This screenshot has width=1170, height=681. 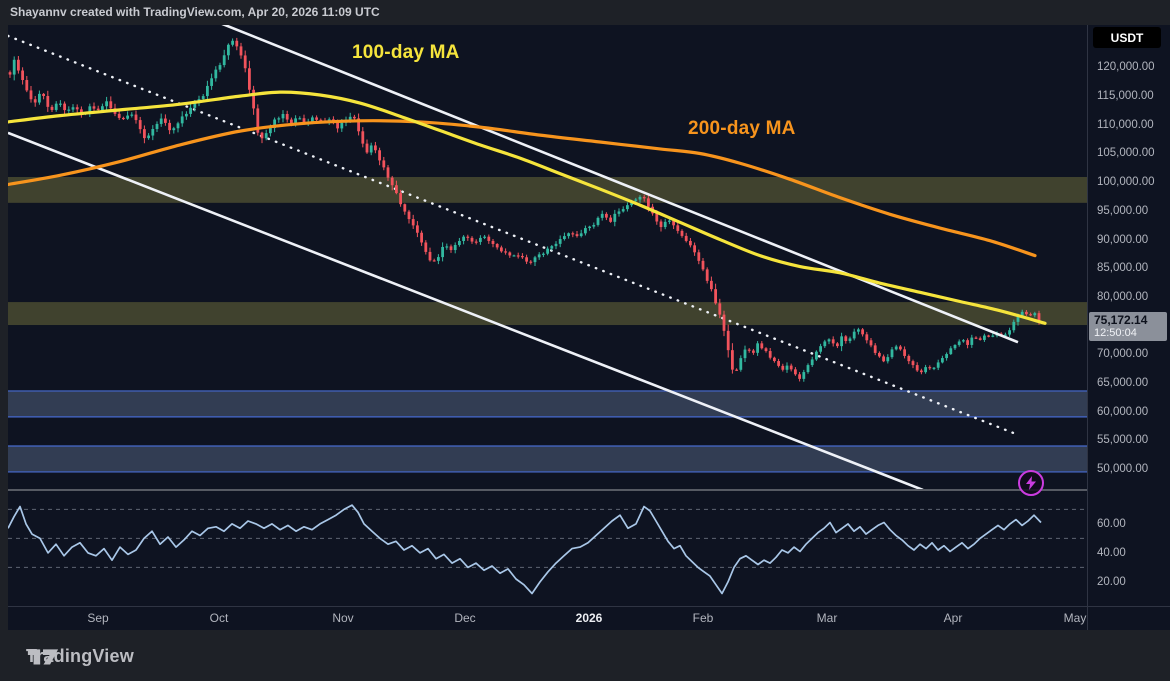 What do you see at coordinates (1123, 268) in the screenshot?
I see `price-tick: 85,000.00` at bounding box center [1123, 268].